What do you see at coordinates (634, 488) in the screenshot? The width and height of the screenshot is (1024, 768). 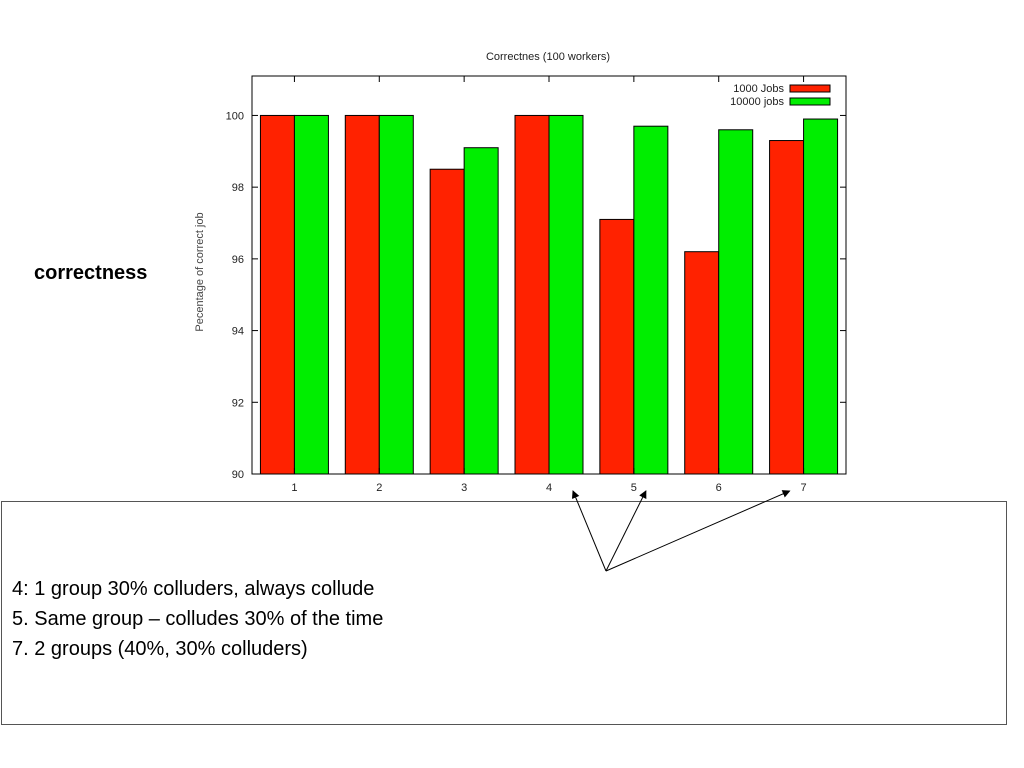 I see `x-tick-label: 5` at bounding box center [634, 488].